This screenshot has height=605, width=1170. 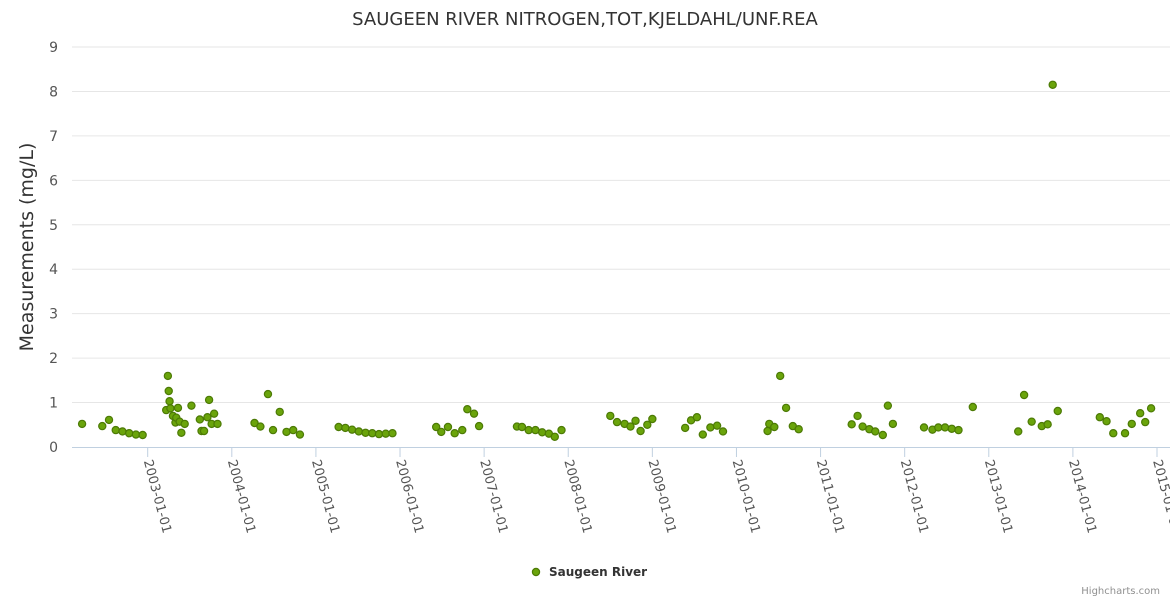 What do you see at coordinates (598, 572) in the screenshot?
I see `legend-item-saugeen-river: Saugeen River` at bounding box center [598, 572].